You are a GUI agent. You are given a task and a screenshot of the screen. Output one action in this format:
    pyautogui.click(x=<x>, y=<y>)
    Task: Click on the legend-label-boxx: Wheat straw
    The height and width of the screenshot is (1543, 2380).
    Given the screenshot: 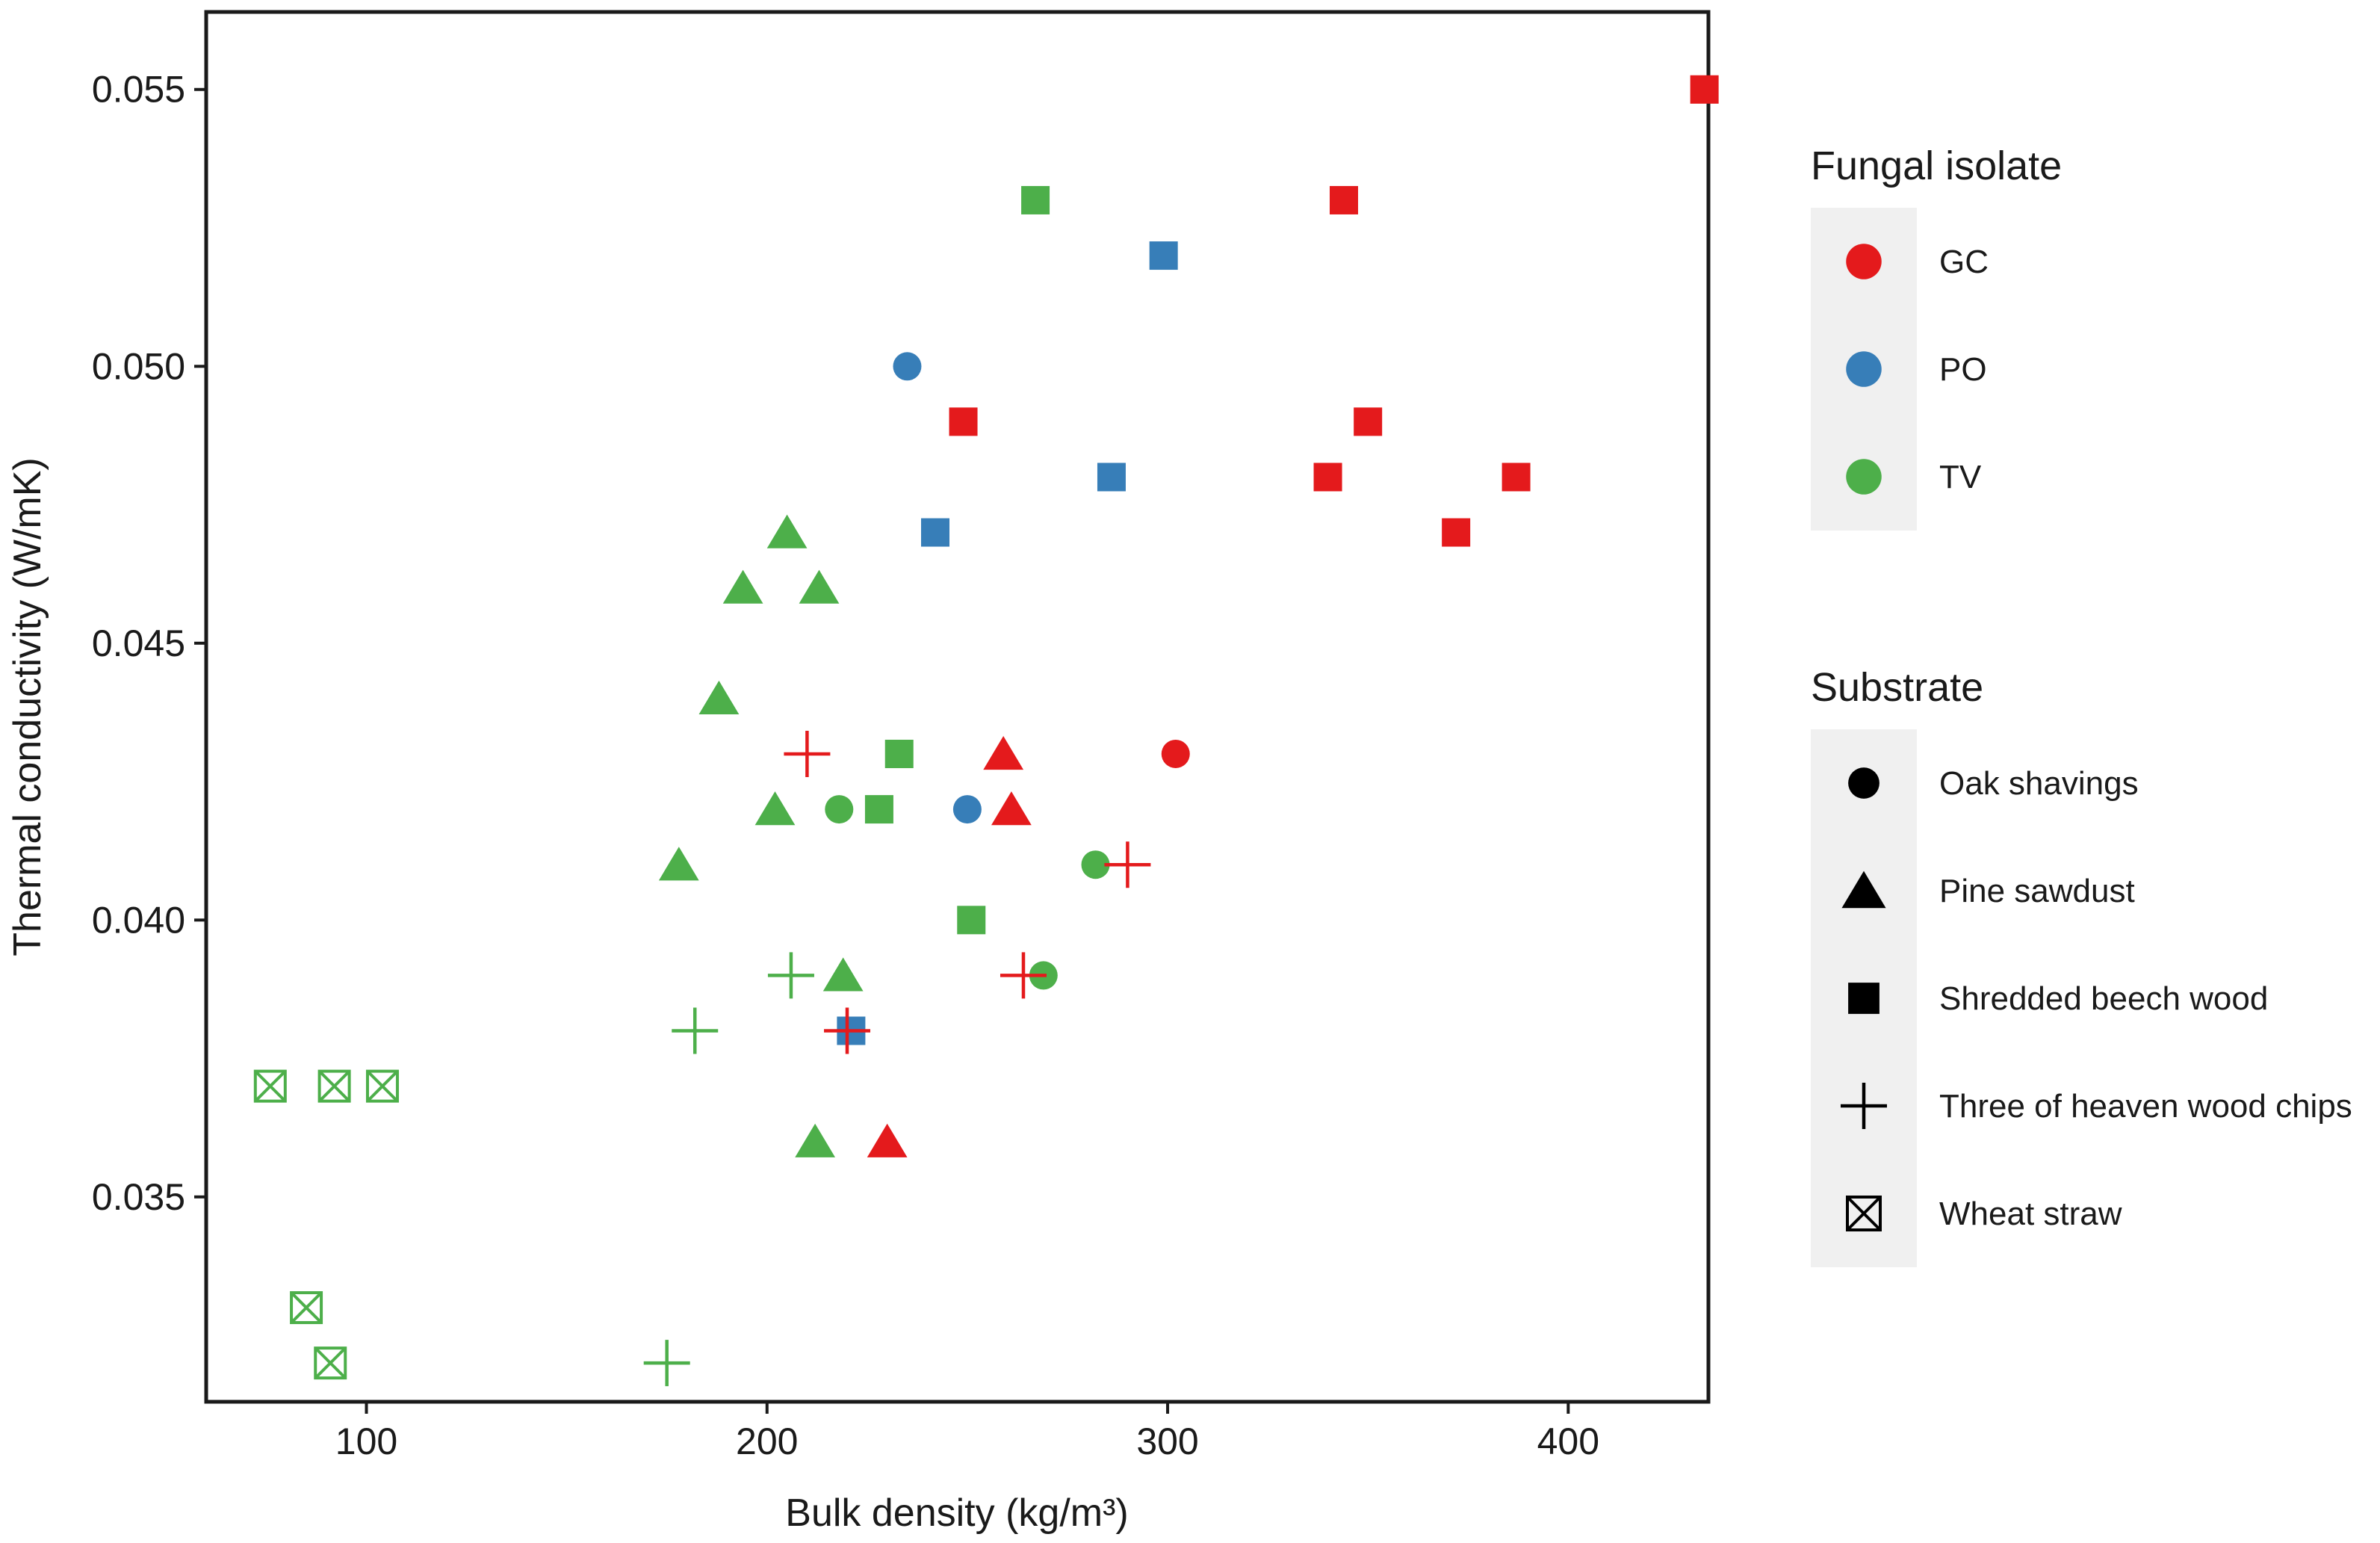 What is the action you would take?
    pyautogui.click(x=2030, y=1214)
    